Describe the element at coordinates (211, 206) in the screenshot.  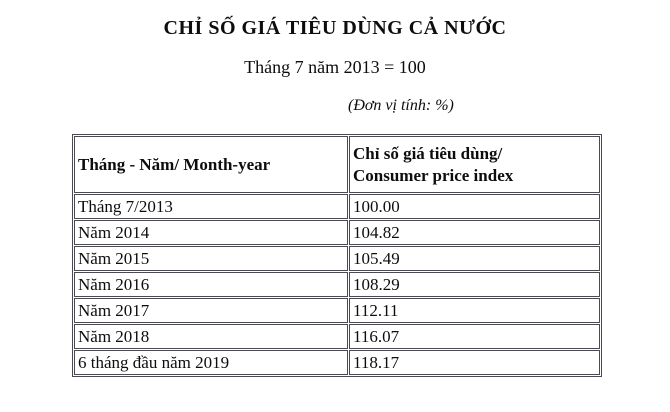
I see `row-label: Tháng 7/2013` at that location.